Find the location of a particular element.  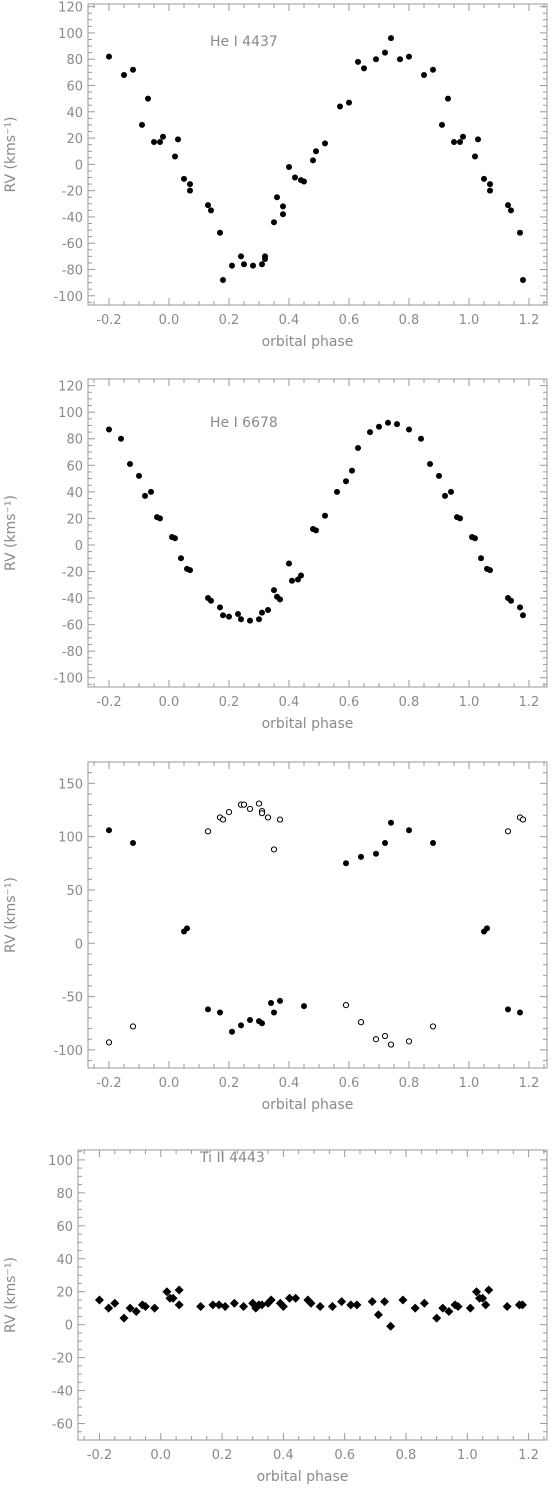

y-tick-label: 20 is located at coordinates (74, 519).